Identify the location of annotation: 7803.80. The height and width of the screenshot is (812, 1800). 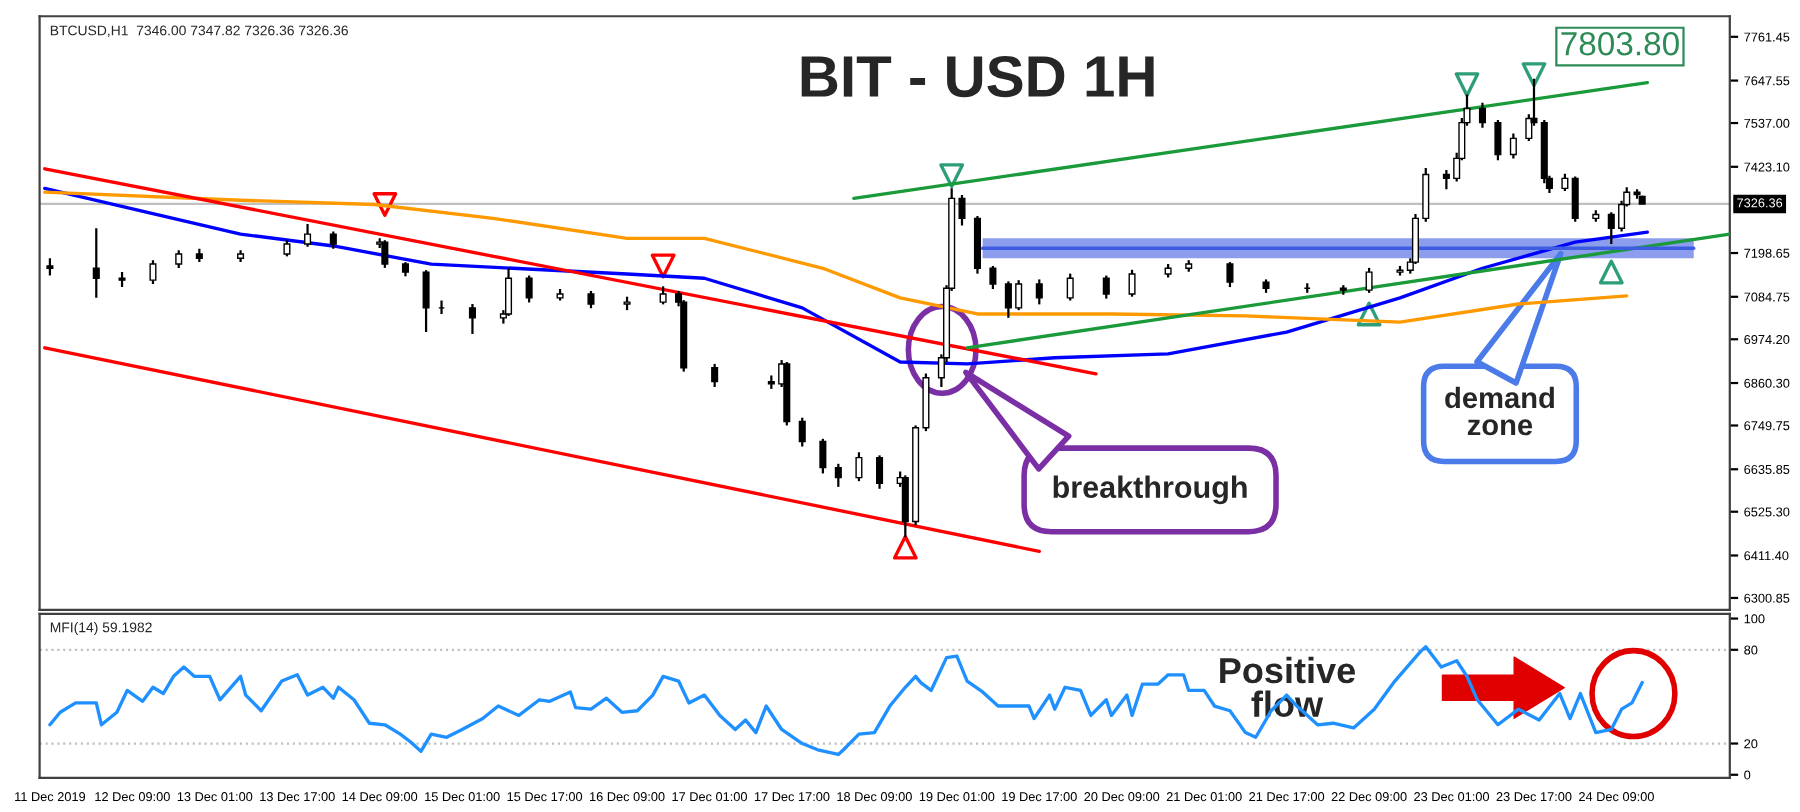
(1620, 43).